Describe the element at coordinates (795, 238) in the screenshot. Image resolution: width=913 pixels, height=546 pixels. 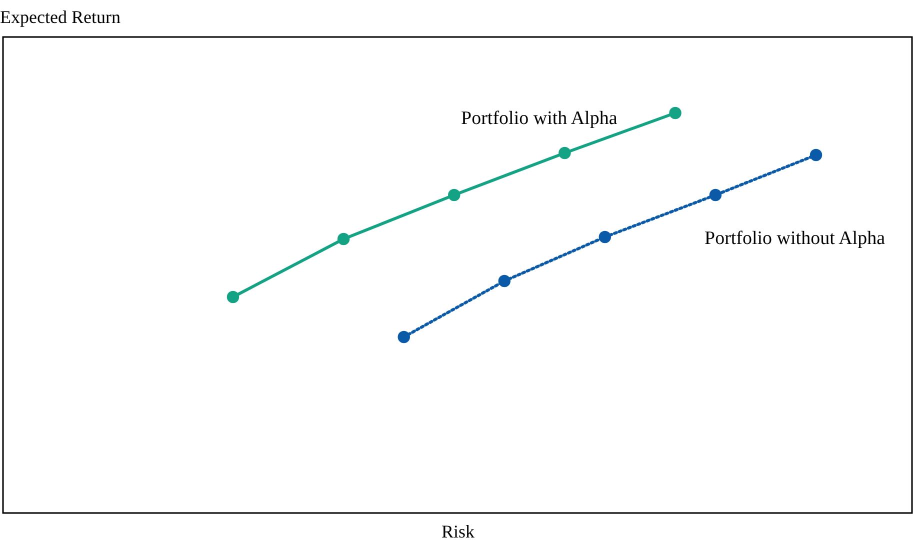
I see `series-label: Portfolio without Alpha` at that location.